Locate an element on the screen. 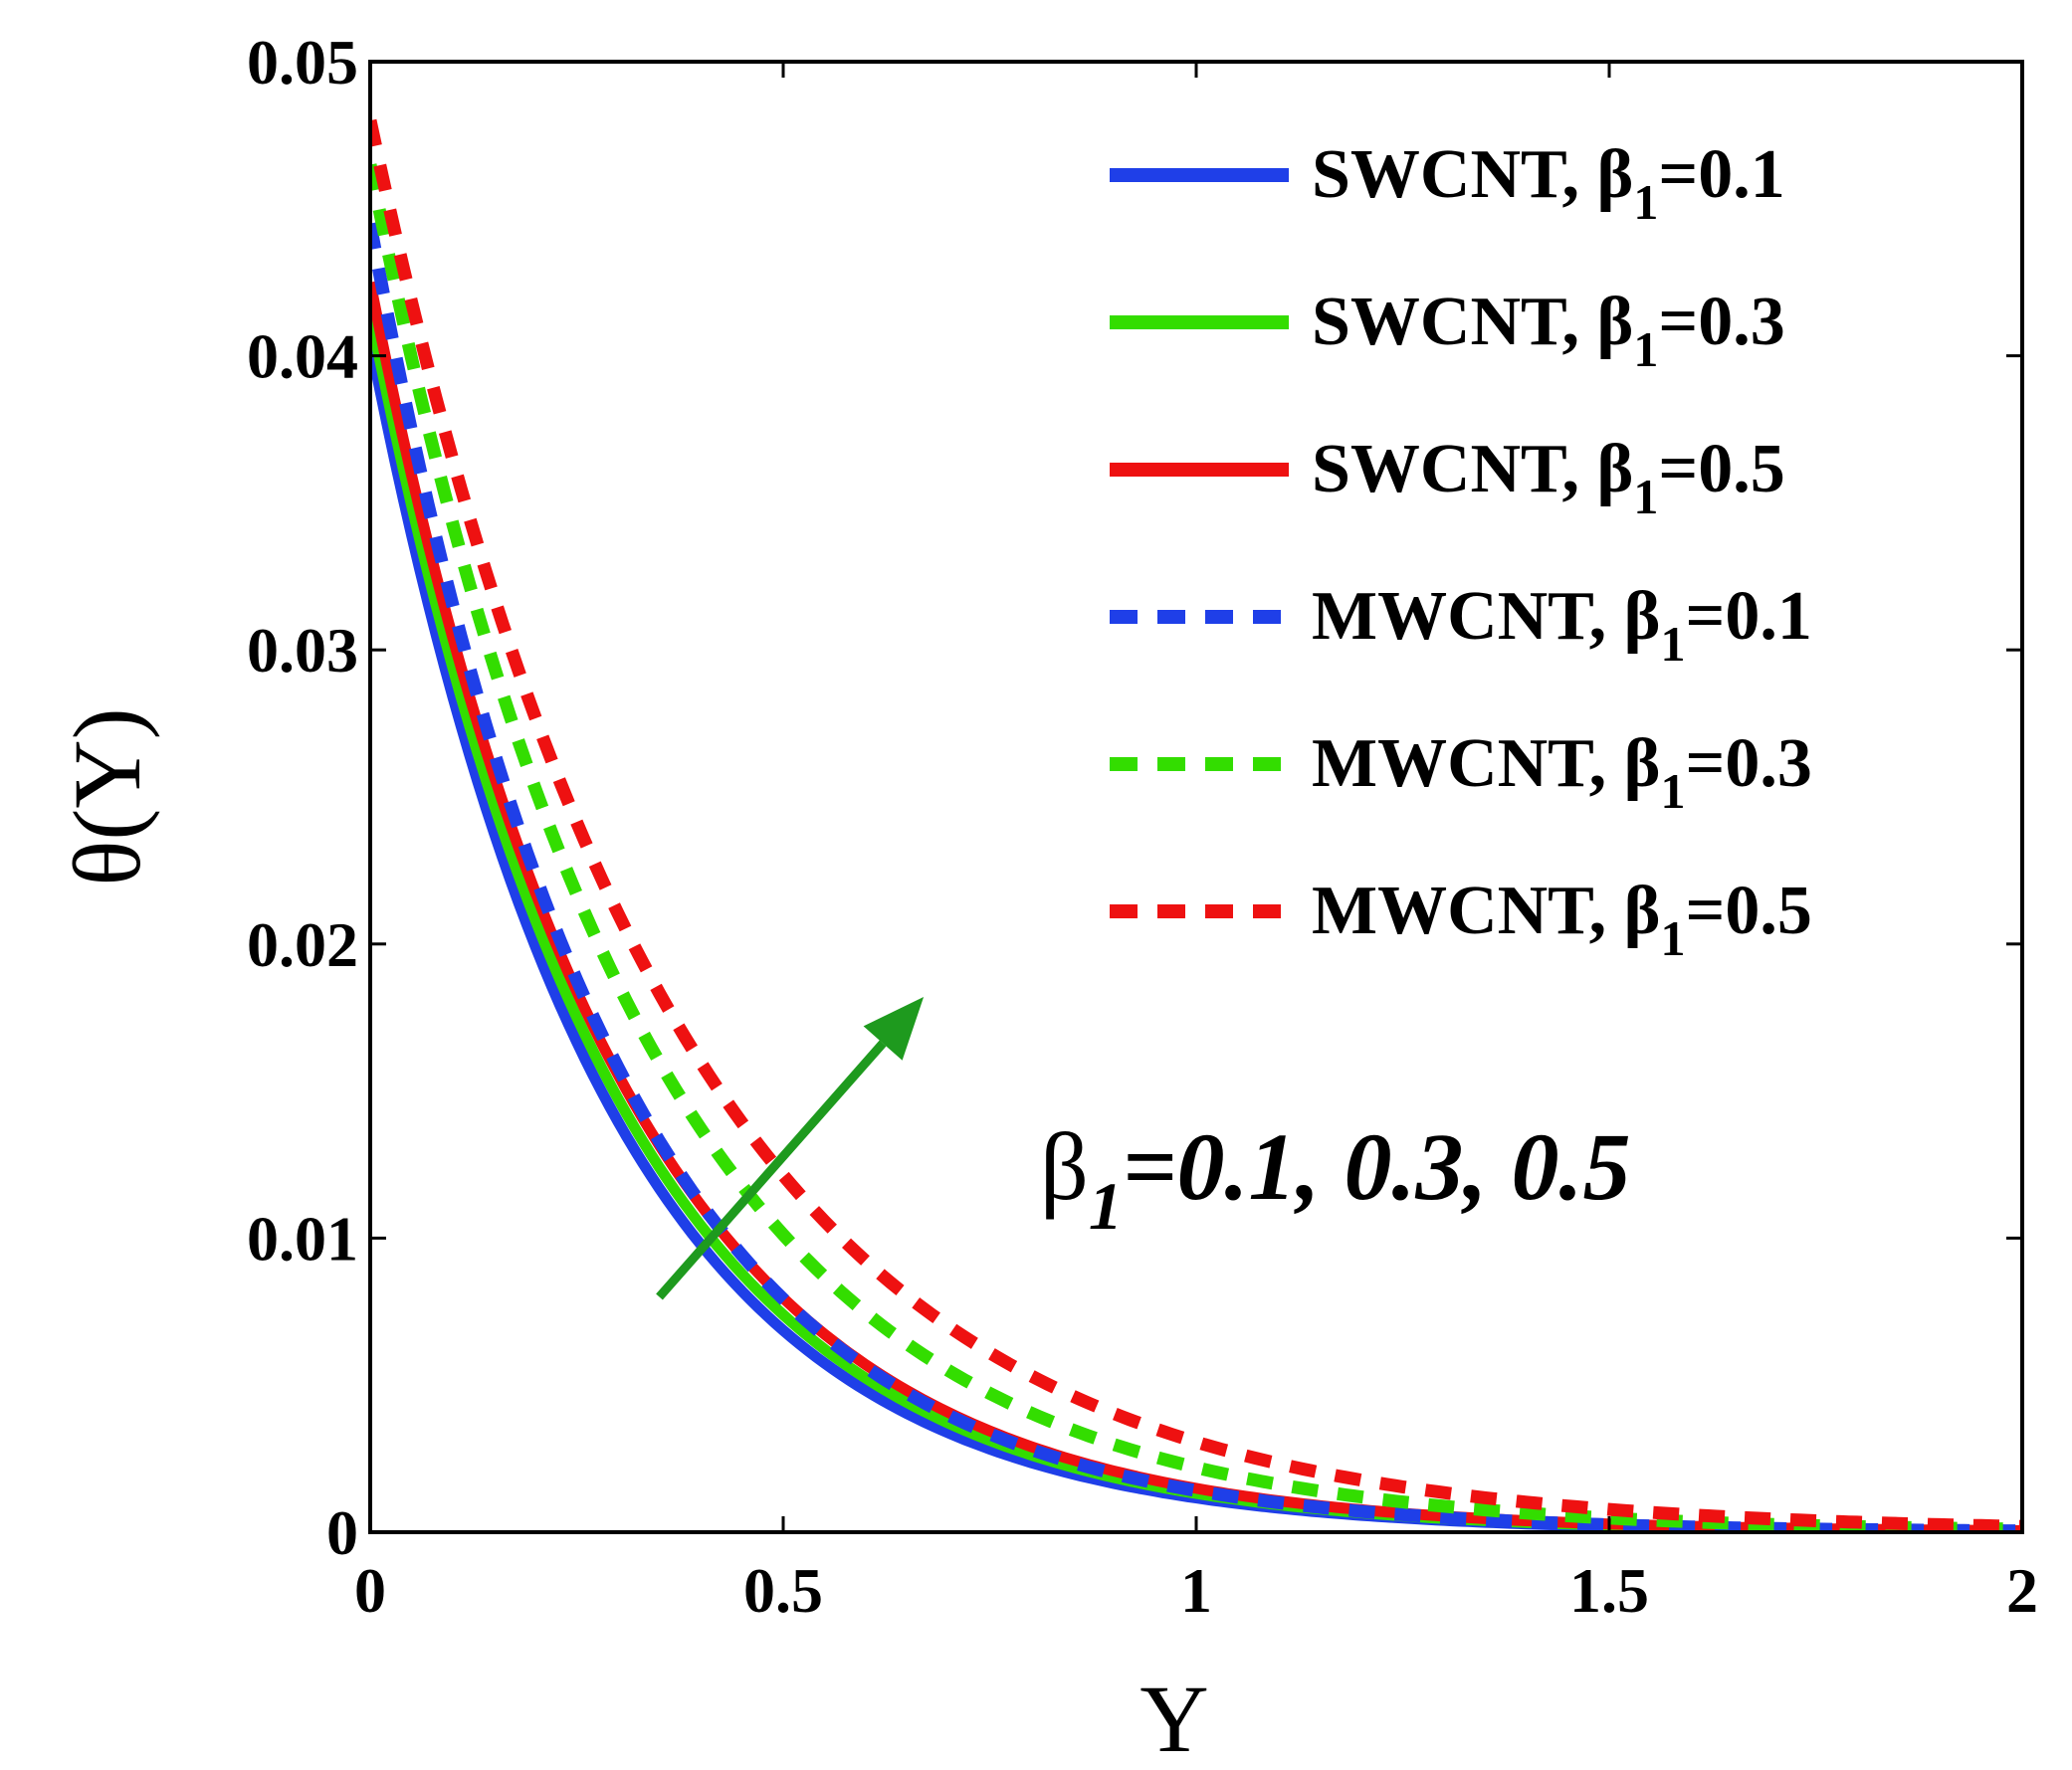 This screenshot has width=2072, height=1770. legend-label-3: SWCNT, β1=0.5 is located at coordinates (1548, 477).